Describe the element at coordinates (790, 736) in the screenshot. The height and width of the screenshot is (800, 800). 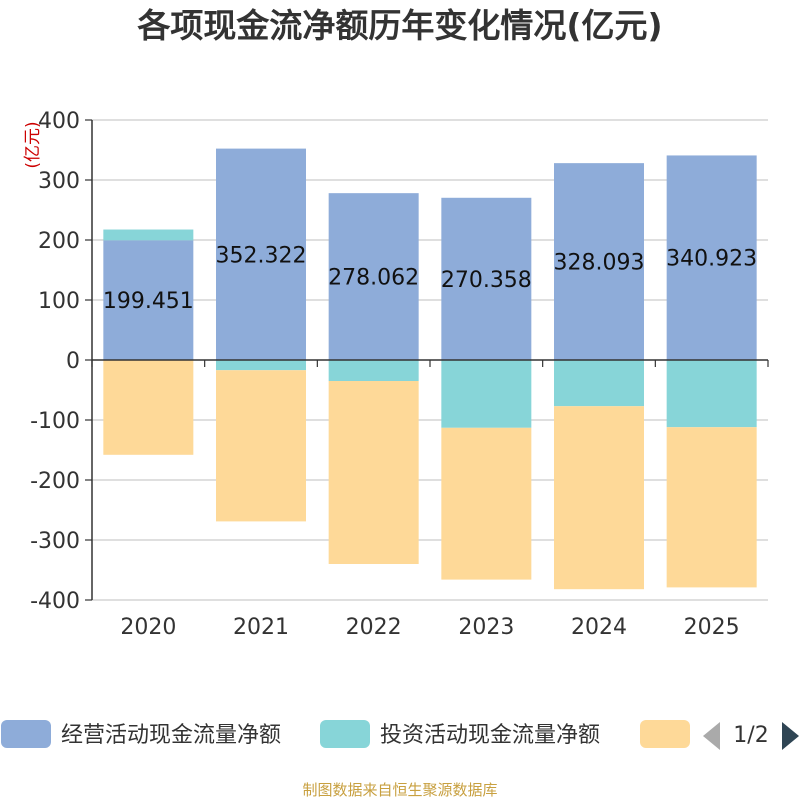
I see `legend-next-arrow-icon` at that location.